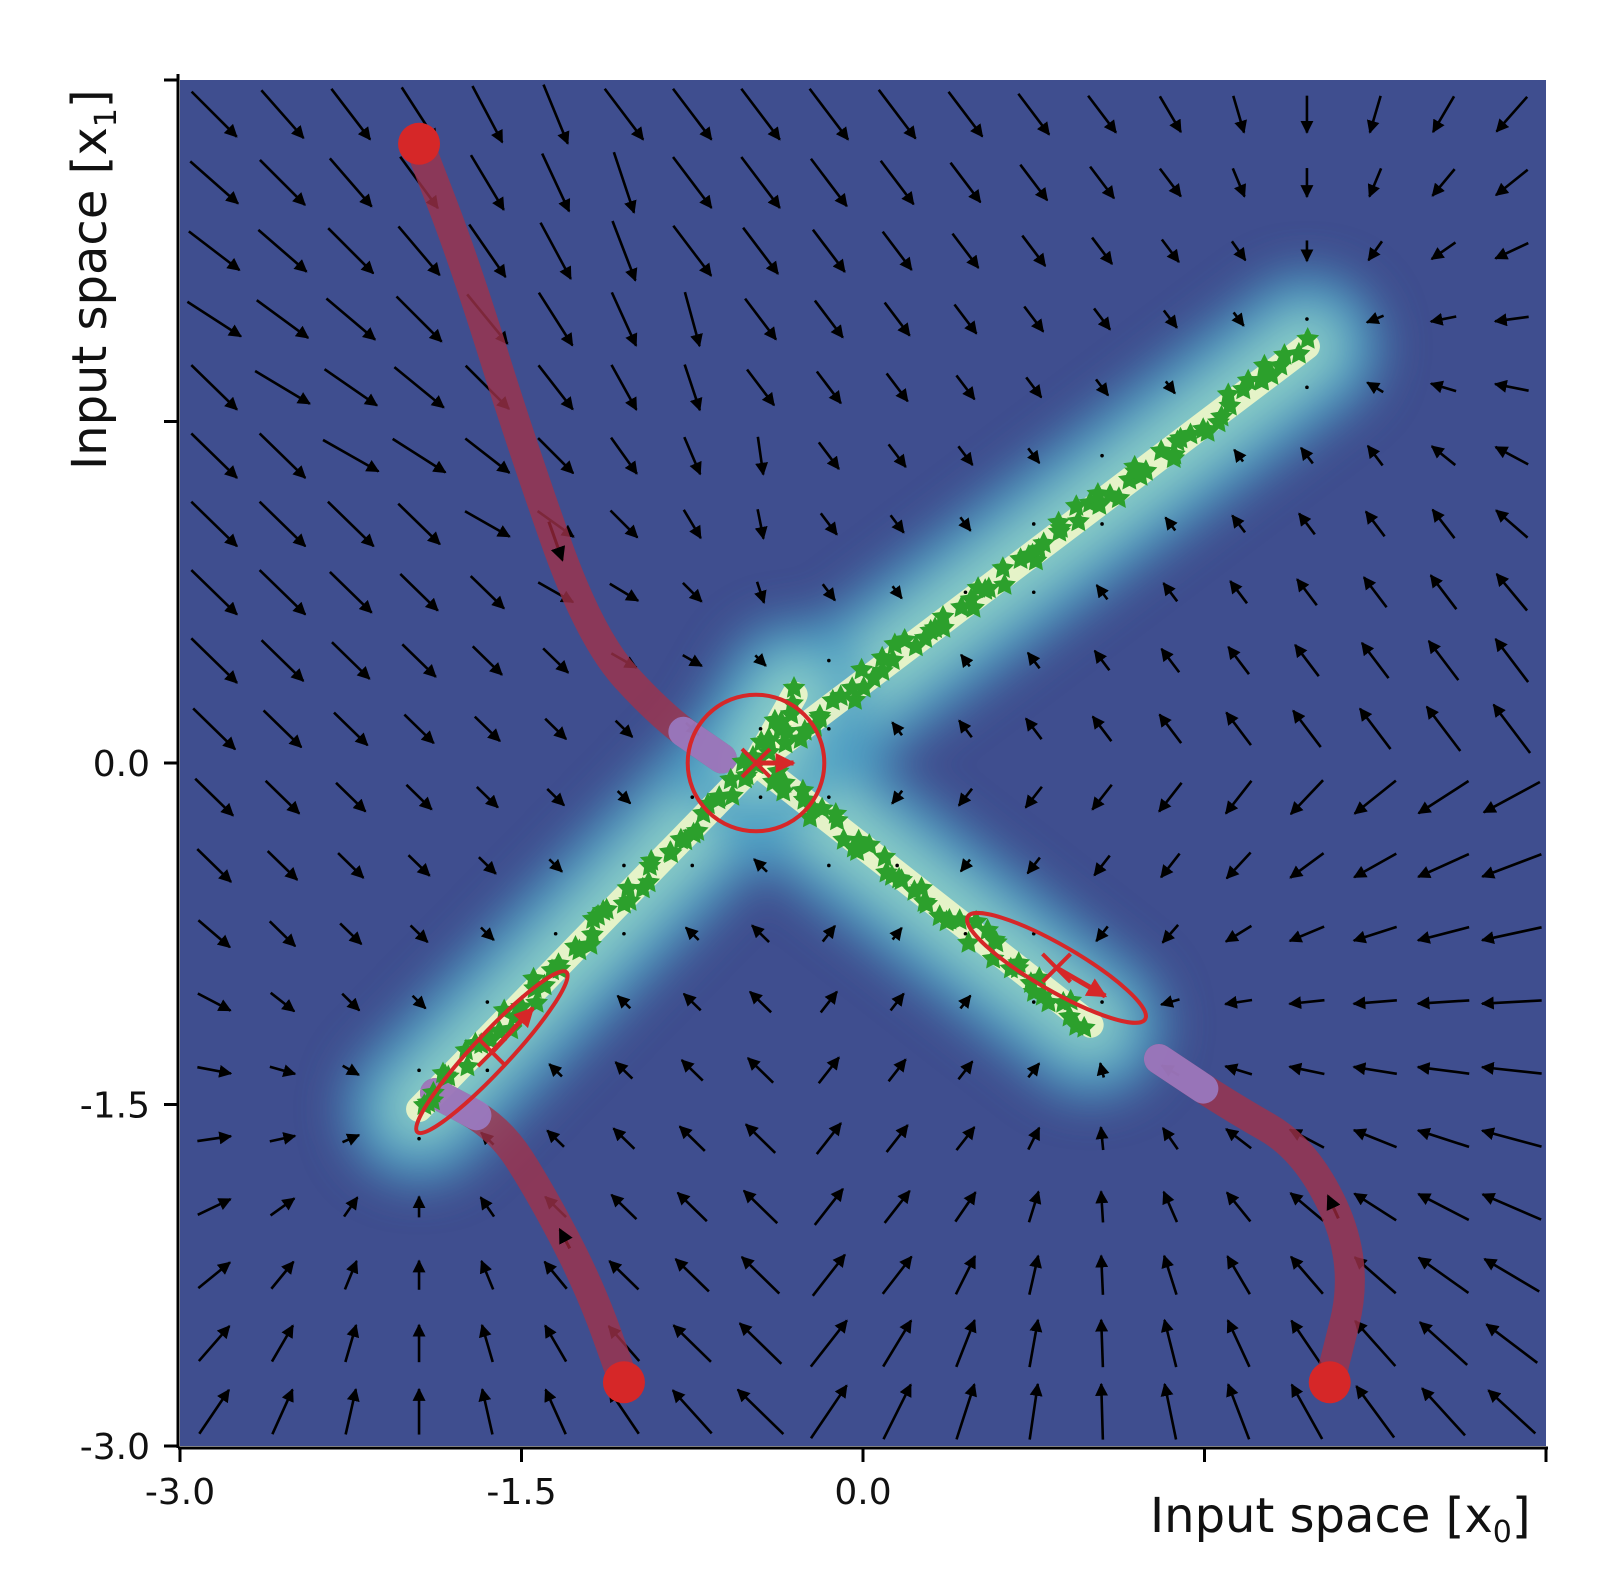 The width and height of the screenshot is (1612, 1577). I want to click on trajectory-path, so click(570, 451).